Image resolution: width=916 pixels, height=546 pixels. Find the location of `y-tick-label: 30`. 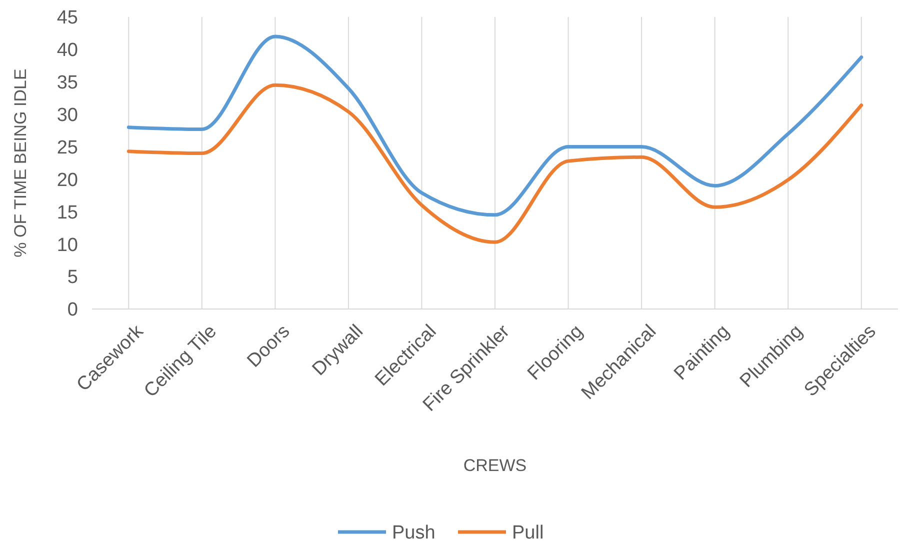

y-tick-label: 30 is located at coordinates (67, 115).